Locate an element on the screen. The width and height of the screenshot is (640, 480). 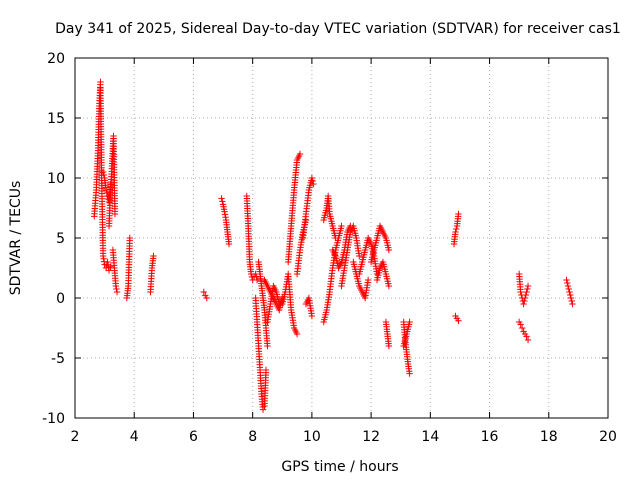
x-tick-label: 12 is located at coordinates (371, 437).